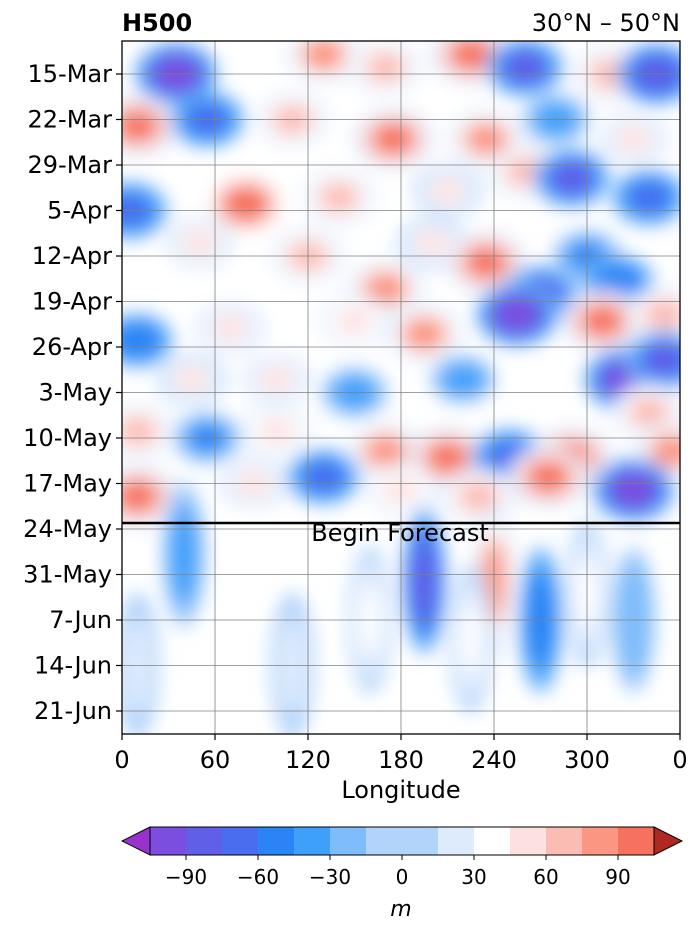  Describe the element at coordinates (135, 841) in the screenshot. I see `colorbar-extend-min` at that location.